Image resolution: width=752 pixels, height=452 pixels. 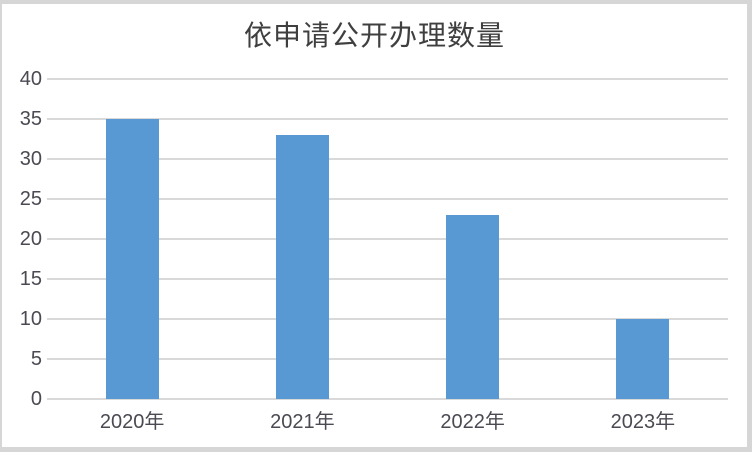 What do you see at coordinates (472, 422) in the screenshot?
I see `x-axis-tick-label: 2022年` at bounding box center [472, 422].